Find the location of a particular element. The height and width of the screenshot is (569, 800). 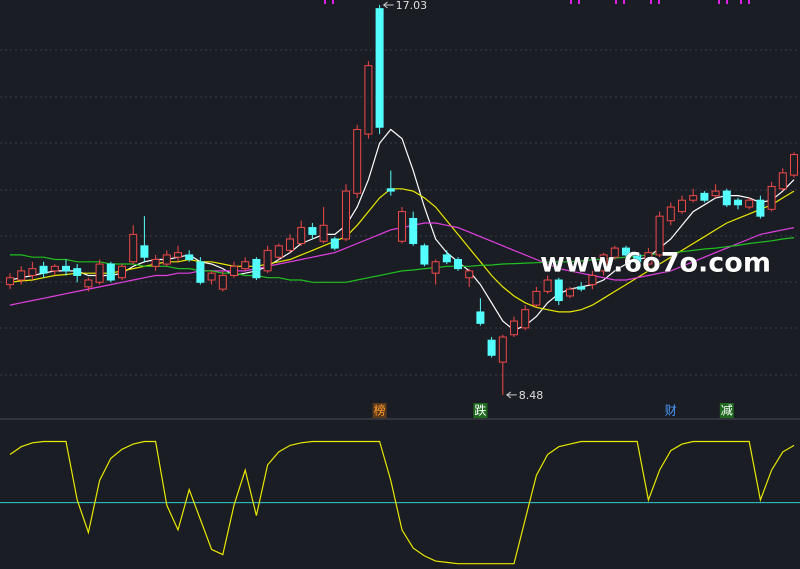

signal-marker: 跌 is located at coordinates (480, 410).